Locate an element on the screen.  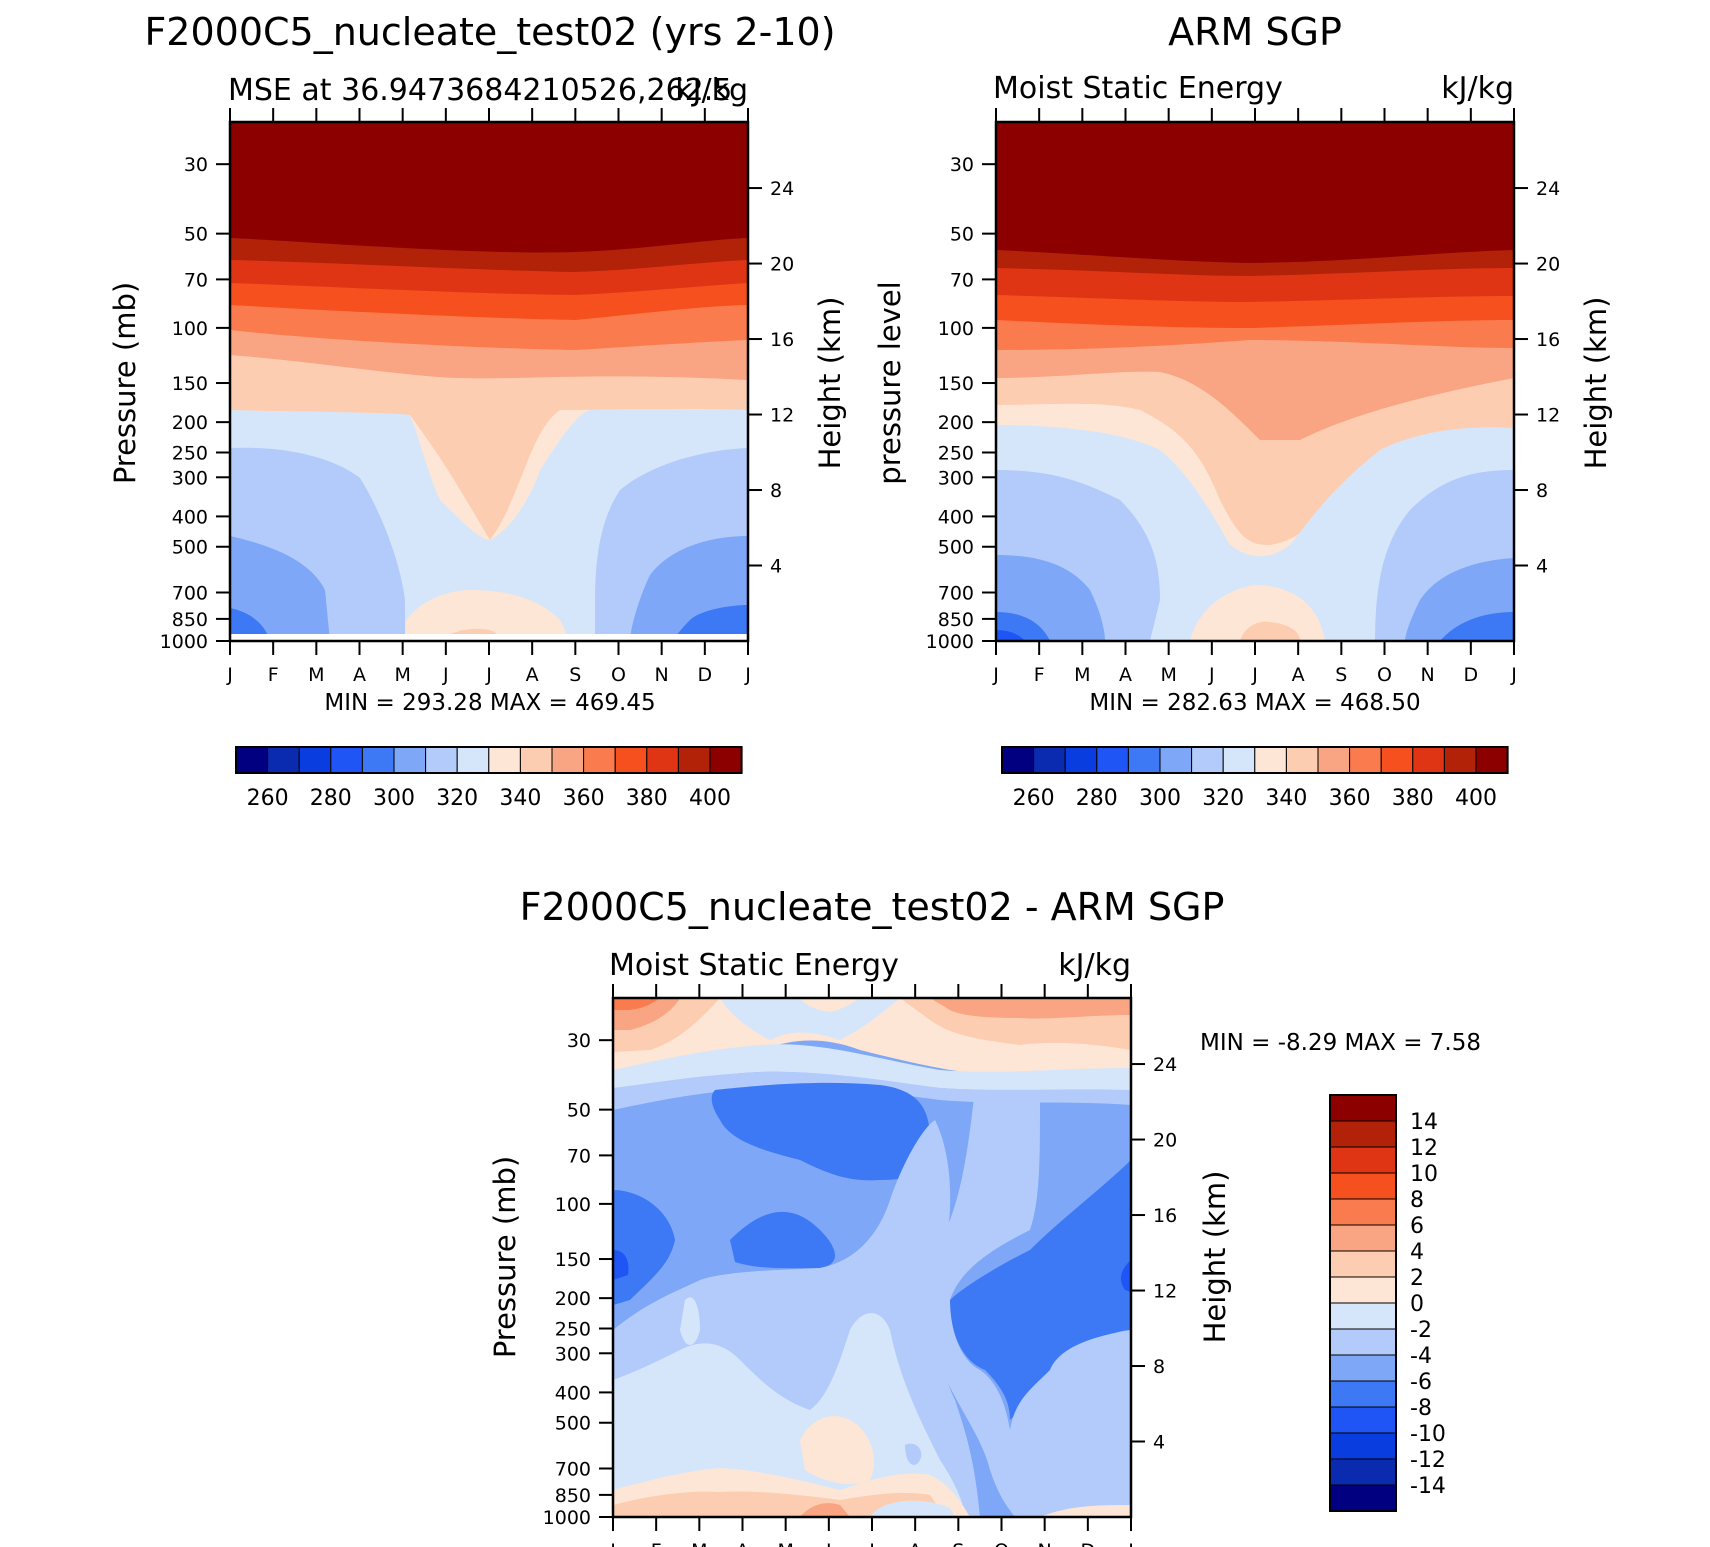
colorbar-label: 10 is located at coordinates (1424, 1174).